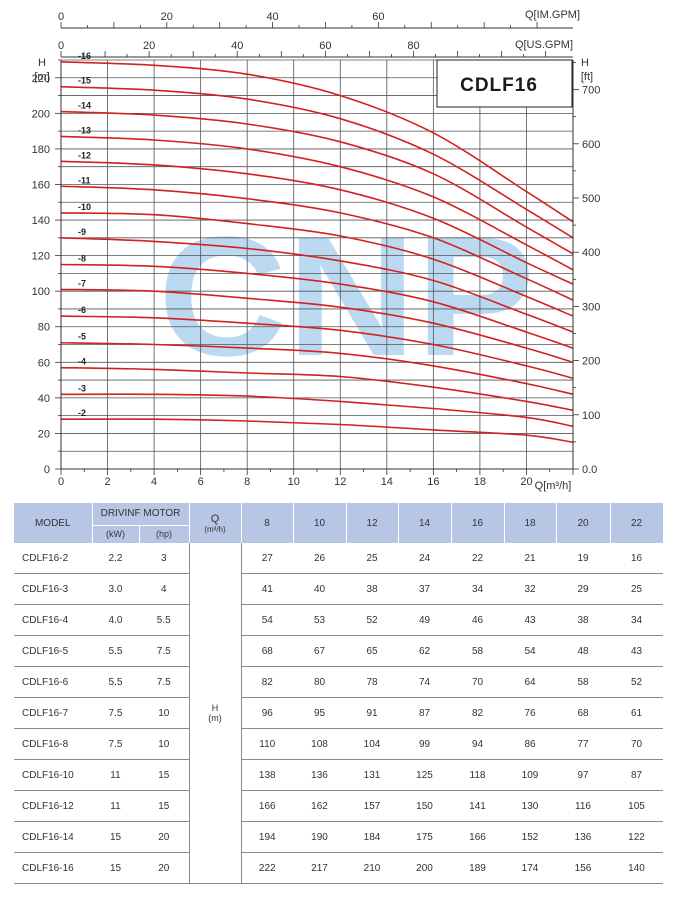 The height and width of the screenshot is (912, 683). What do you see at coordinates (478, 558) in the screenshot?
I see `head-value-cell: 22` at bounding box center [478, 558].